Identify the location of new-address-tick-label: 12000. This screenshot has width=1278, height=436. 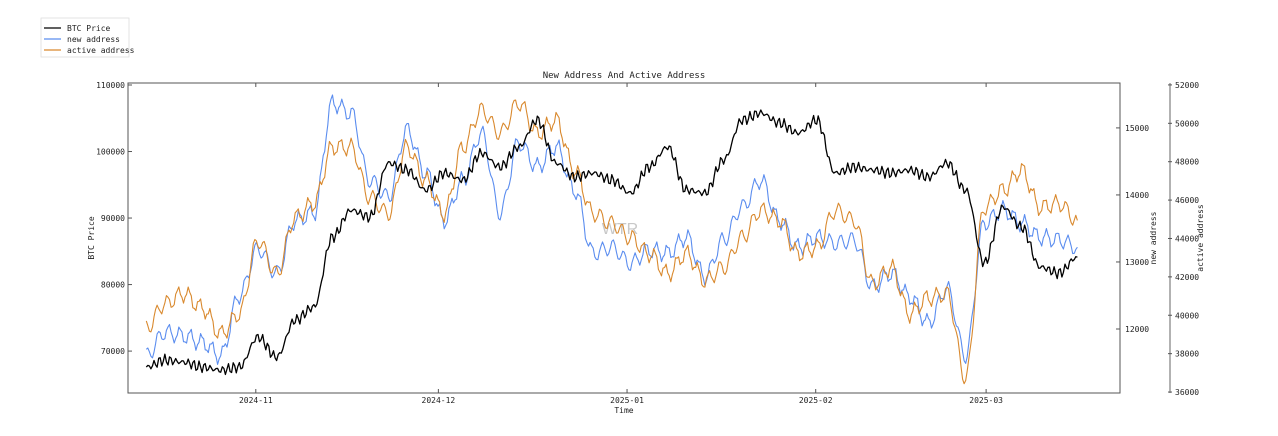
(1137, 329).